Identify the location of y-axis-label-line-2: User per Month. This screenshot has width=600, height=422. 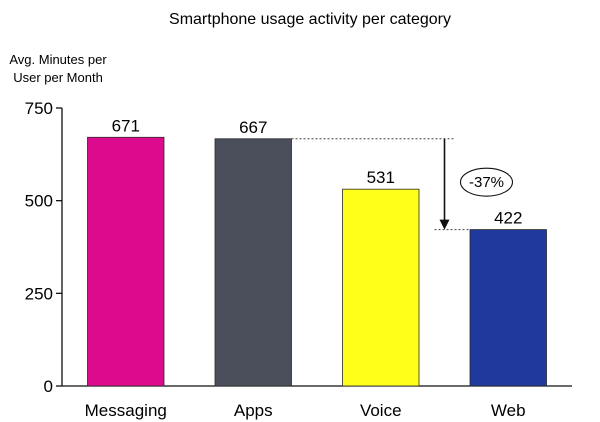
(58, 77).